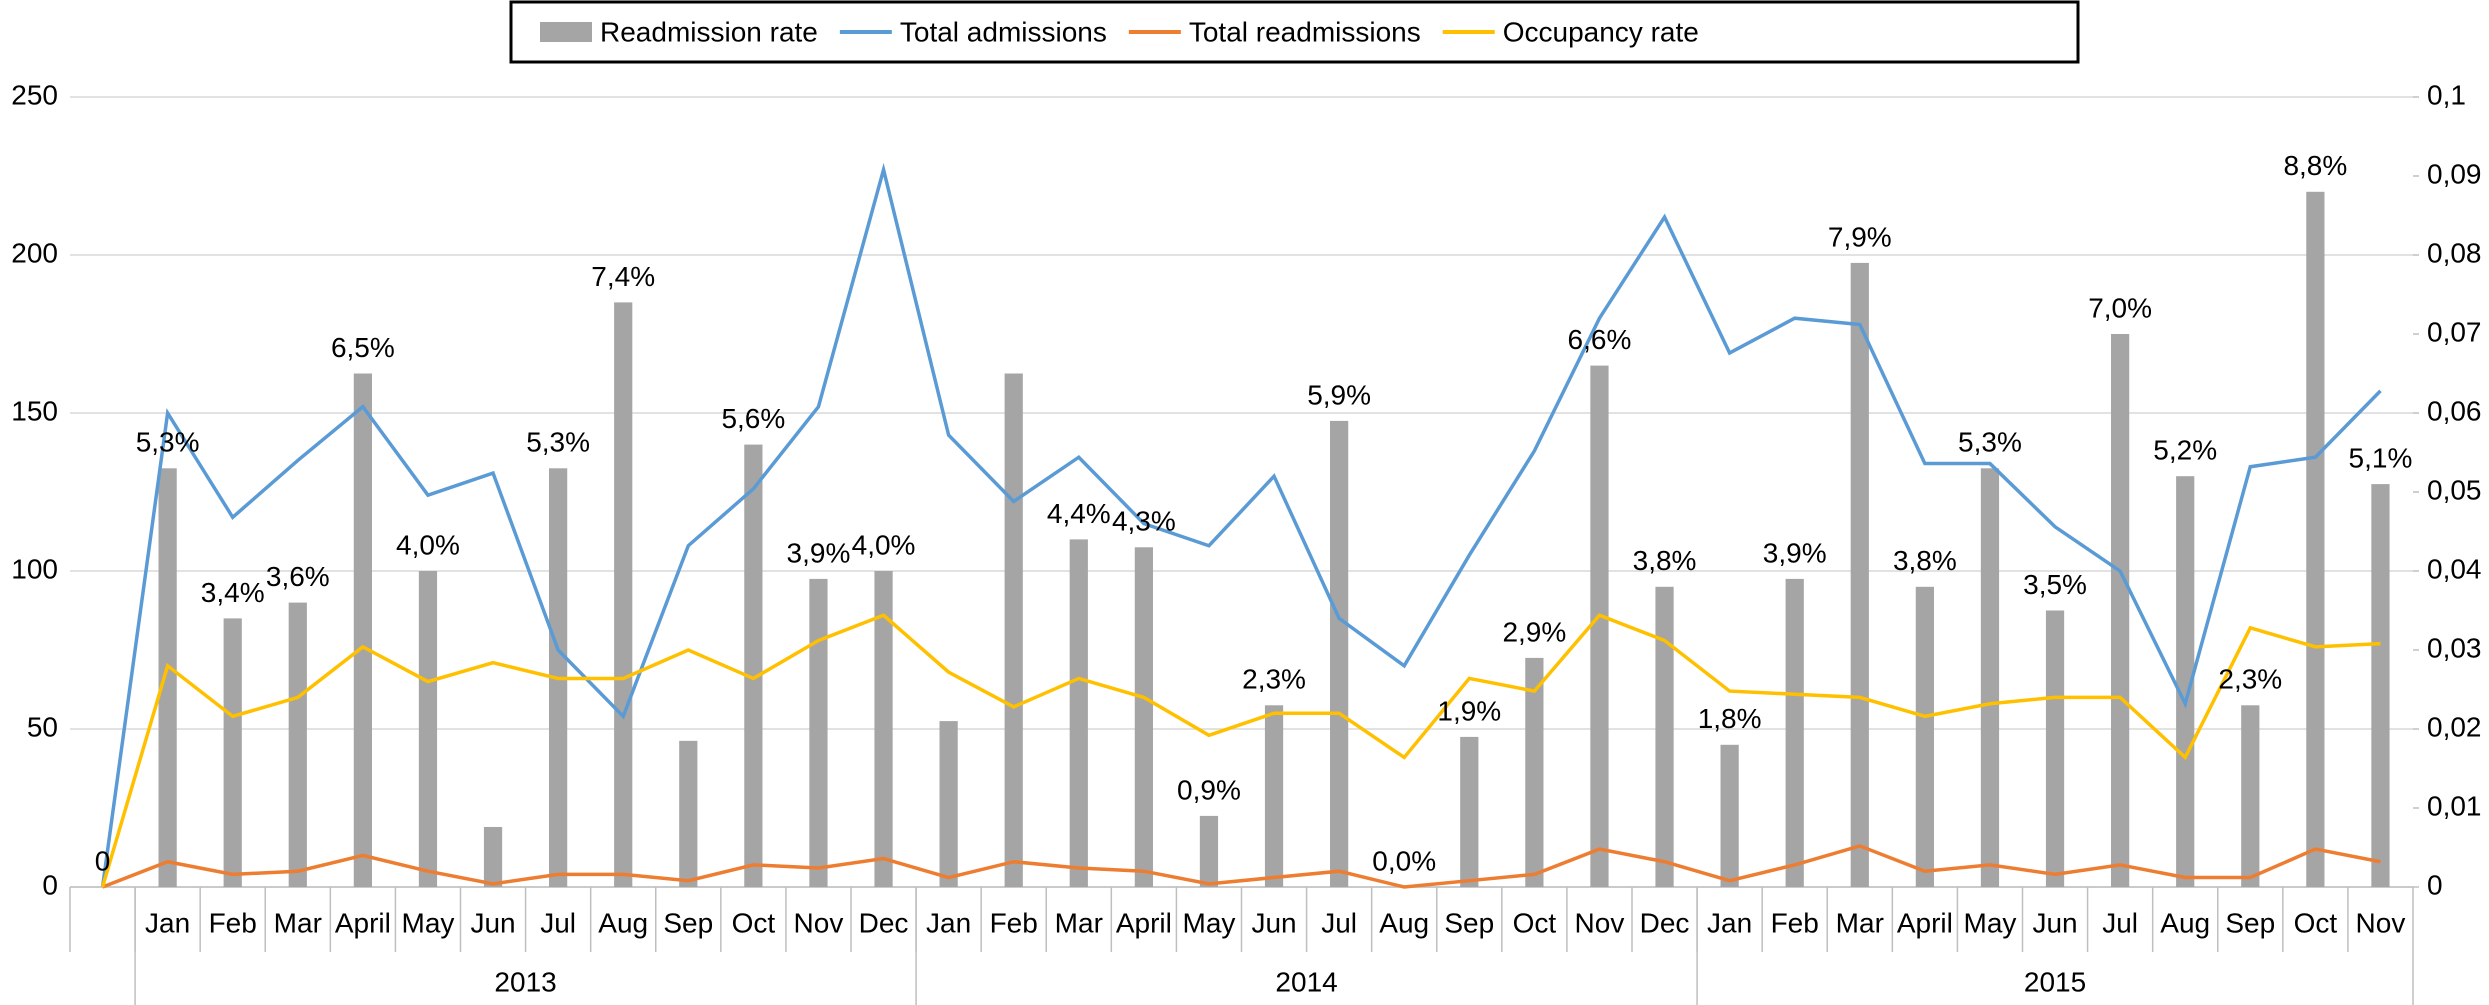  Describe the element at coordinates (1144, 521) in the screenshot. I see `data-label: 4,3%` at that location.